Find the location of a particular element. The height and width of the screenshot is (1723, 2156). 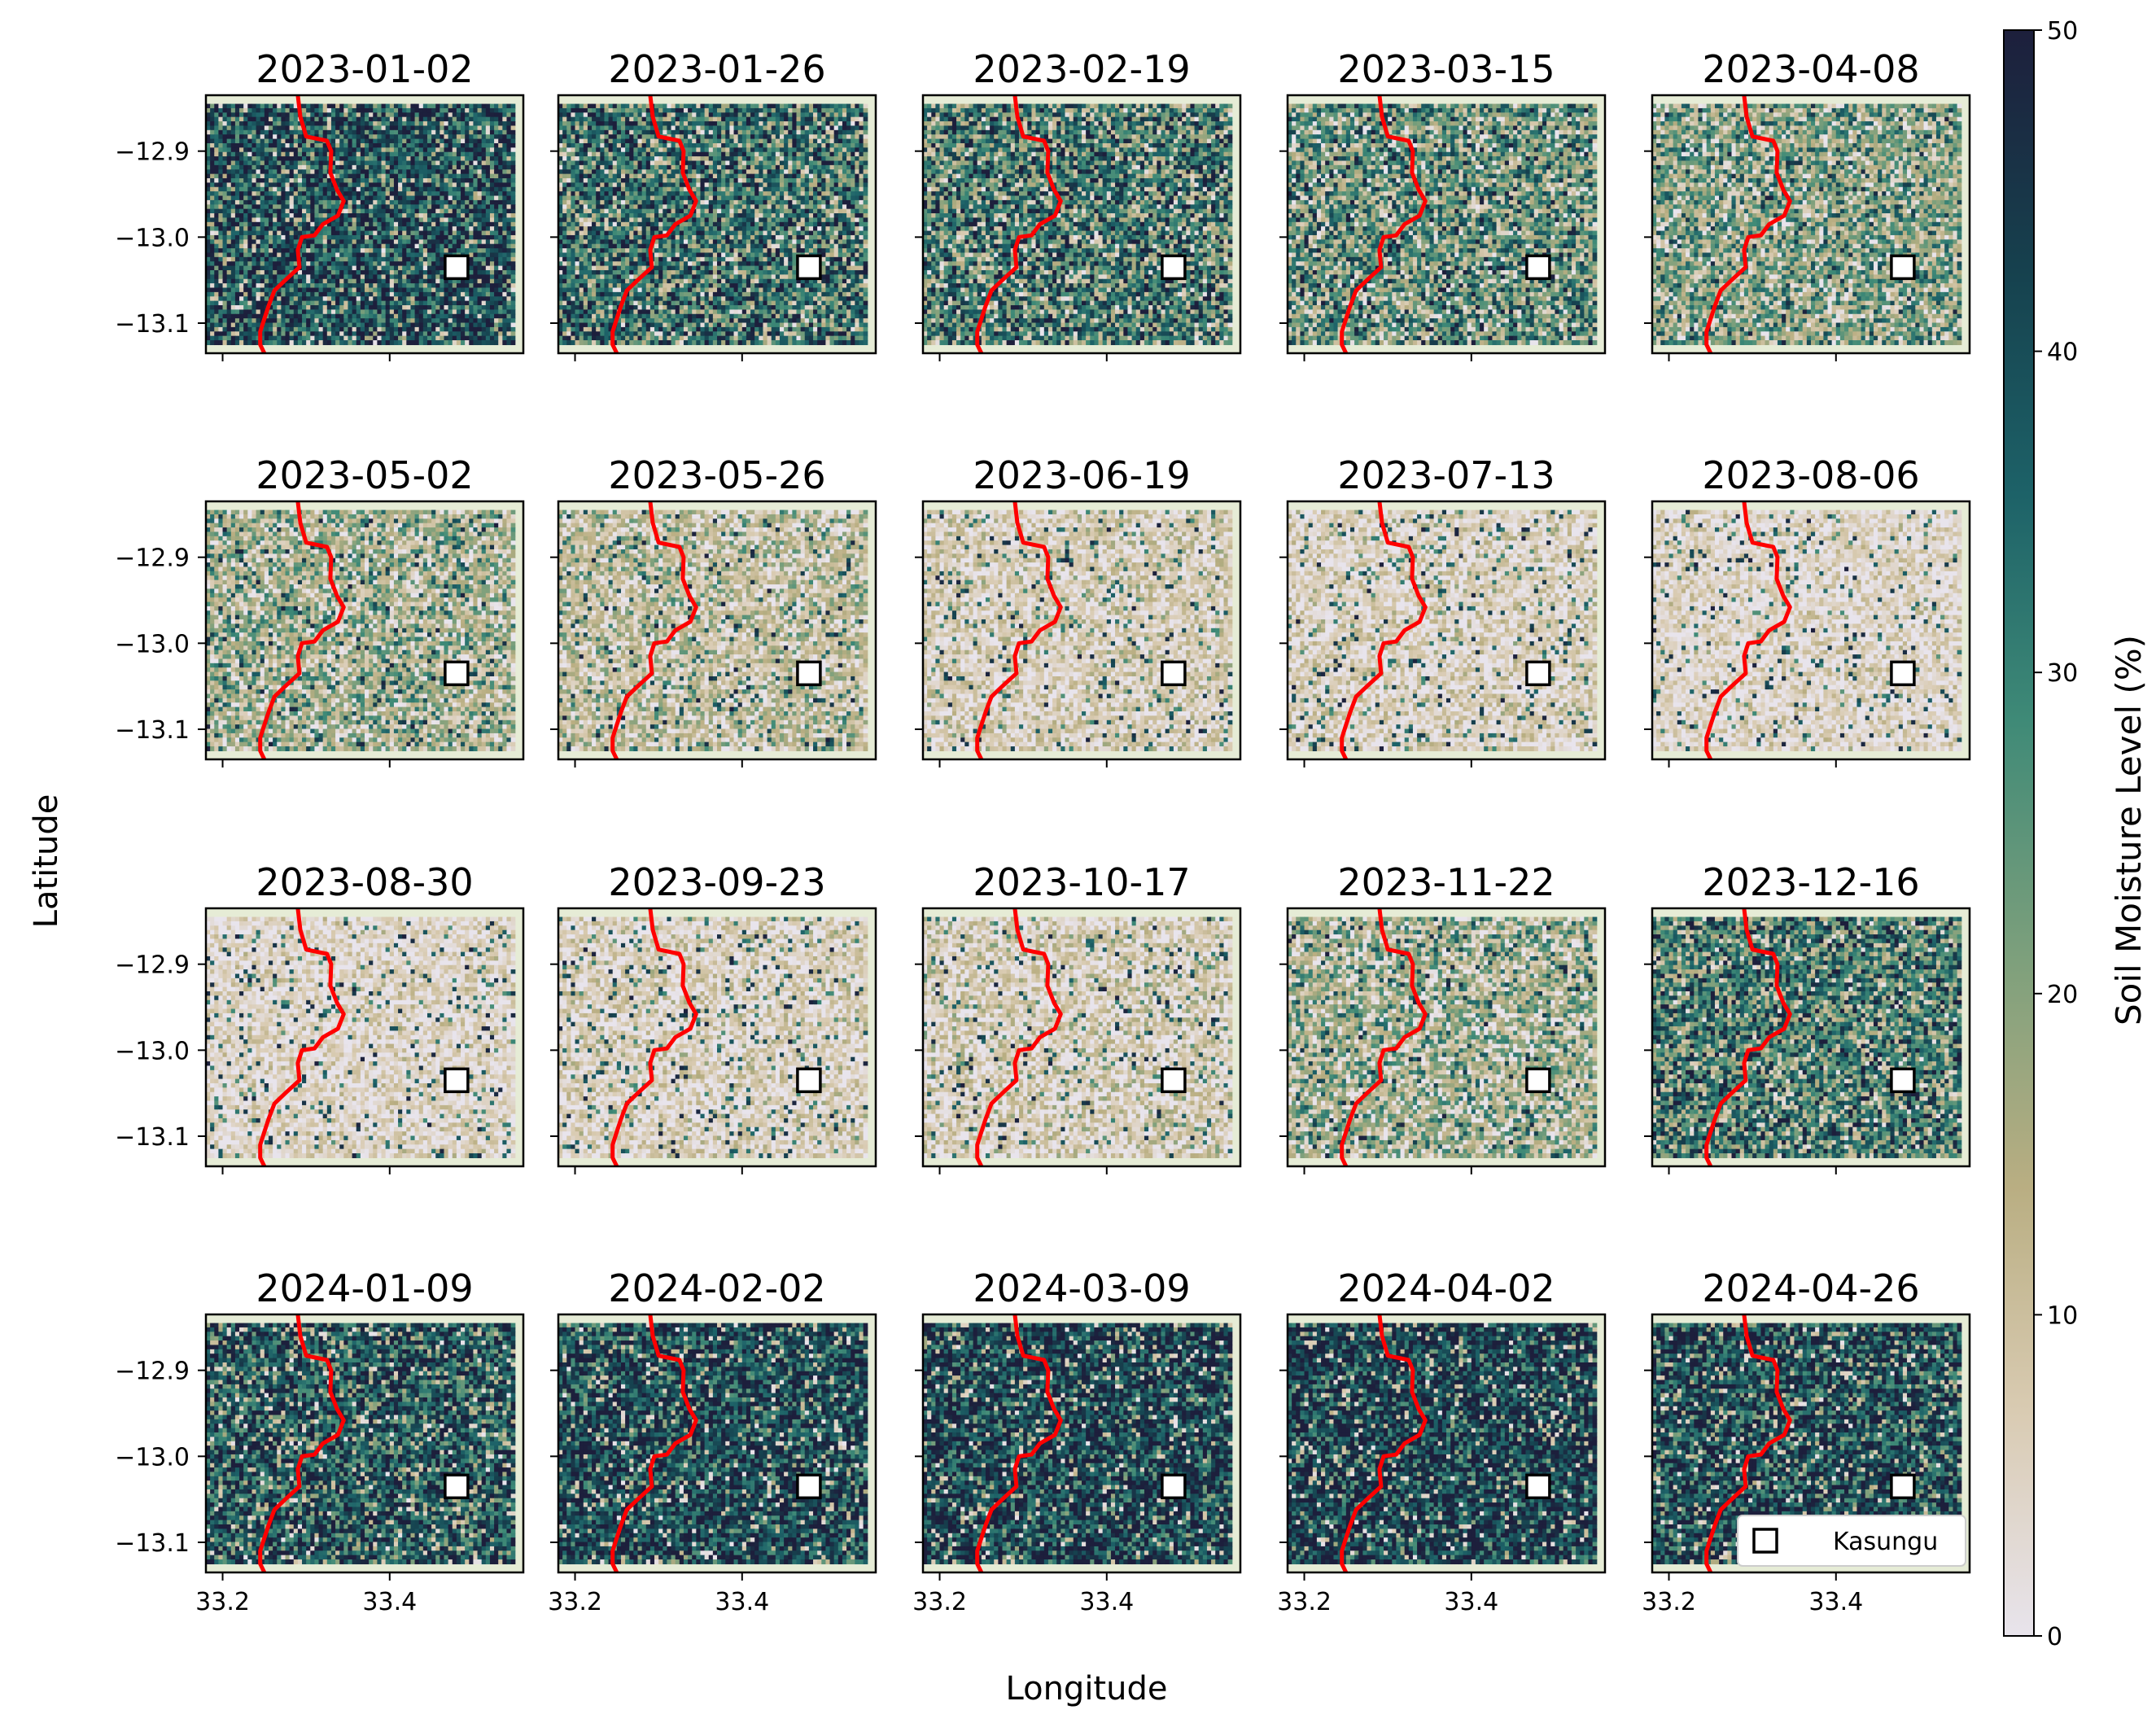

map-panel: 2023-01-26 is located at coordinates (713, 204).